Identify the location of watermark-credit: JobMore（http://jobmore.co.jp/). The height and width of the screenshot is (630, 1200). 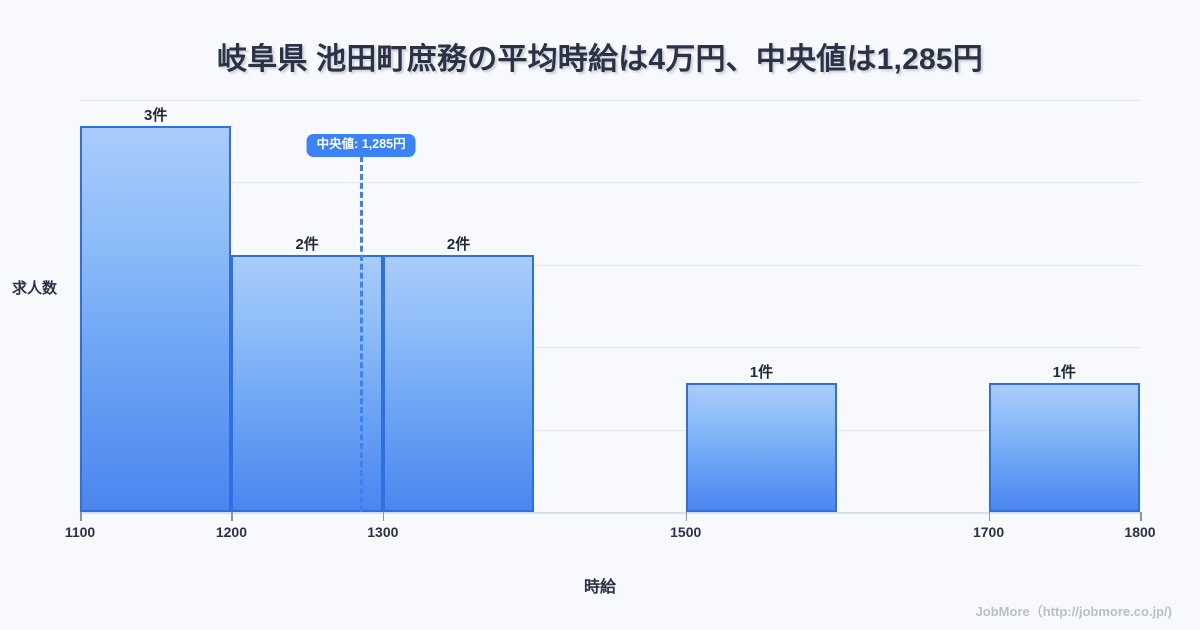
(1073, 611).